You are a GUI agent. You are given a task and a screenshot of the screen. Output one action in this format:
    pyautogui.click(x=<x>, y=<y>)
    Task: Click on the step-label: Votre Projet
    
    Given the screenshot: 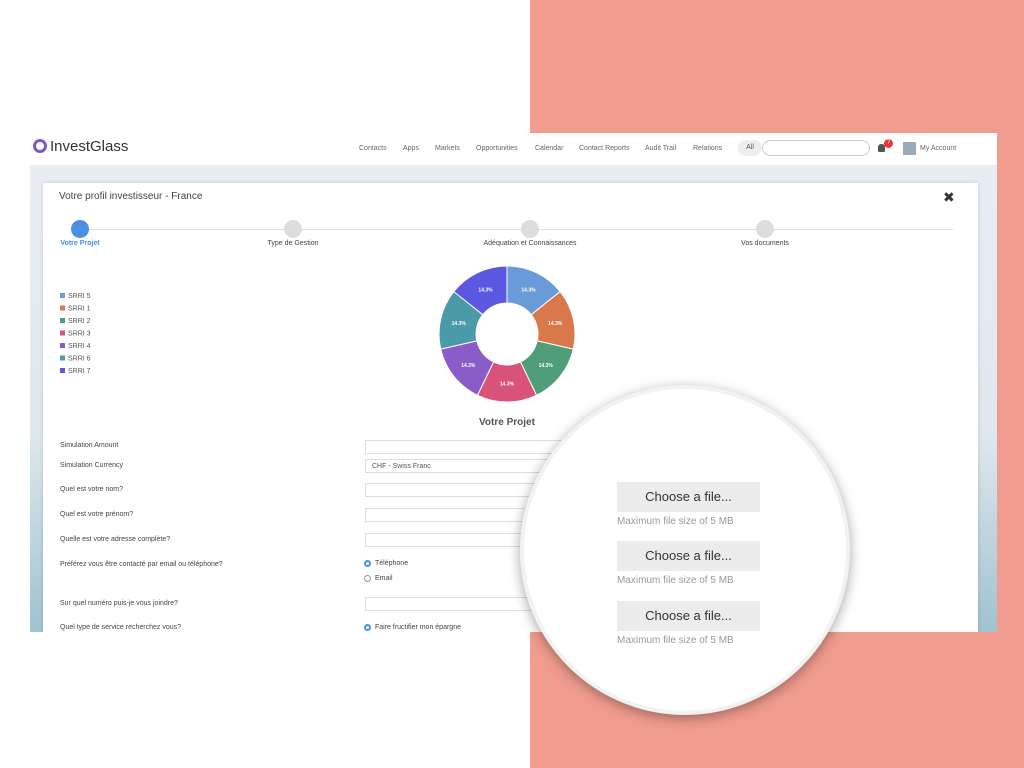 What is the action you would take?
    pyautogui.click(x=80, y=243)
    